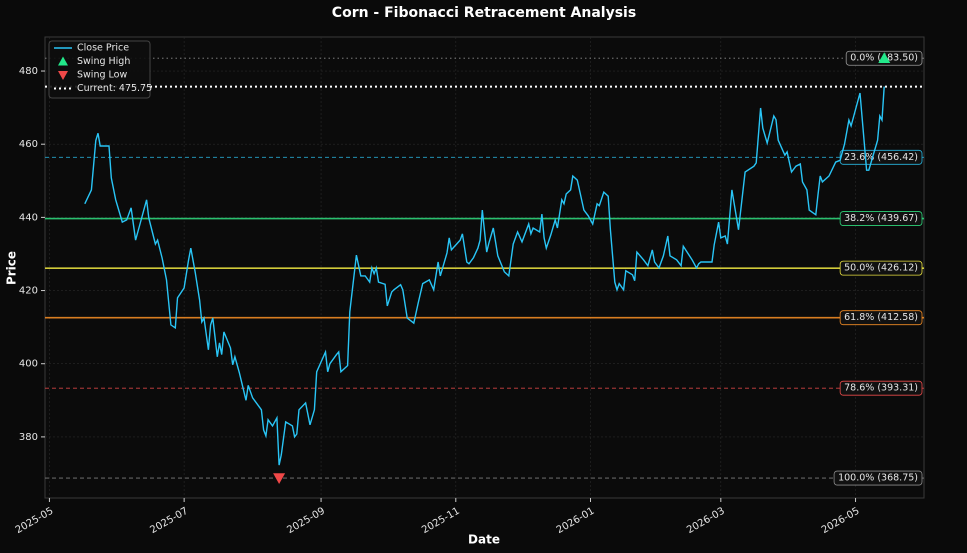  What do you see at coordinates (102, 75) in the screenshot?
I see `legend-label: Swing Low` at bounding box center [102, 75].